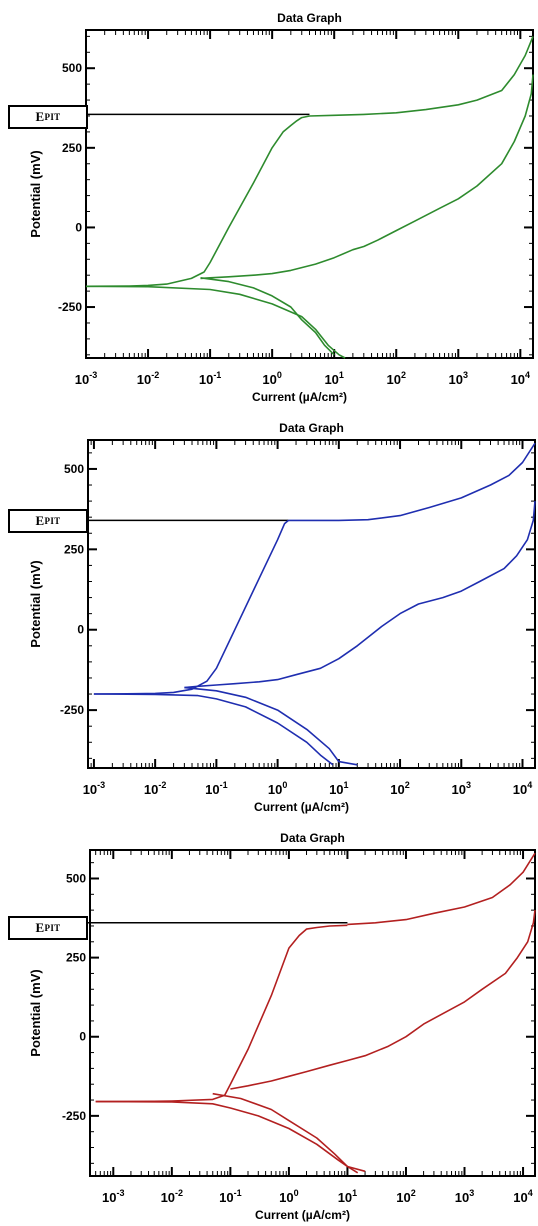 The image size is (538, 1226). I want to click on epit-label-3: E PIT, so click(48, 928).